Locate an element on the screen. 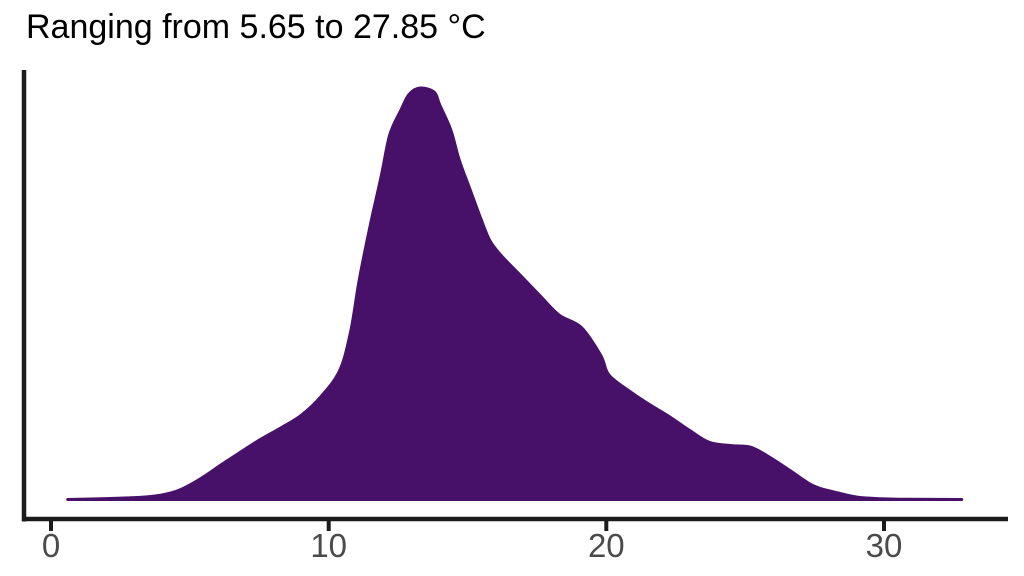 The height and width of the screenshot is (576, 1024). x-tick-label-20: 20 is located at coordinates (606, 545).